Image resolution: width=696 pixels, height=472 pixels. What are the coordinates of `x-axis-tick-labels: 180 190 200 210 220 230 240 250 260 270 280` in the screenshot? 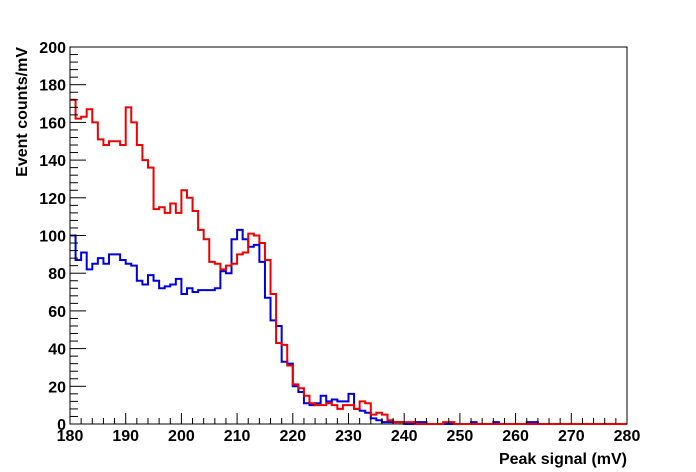 It's located at (349, 436).